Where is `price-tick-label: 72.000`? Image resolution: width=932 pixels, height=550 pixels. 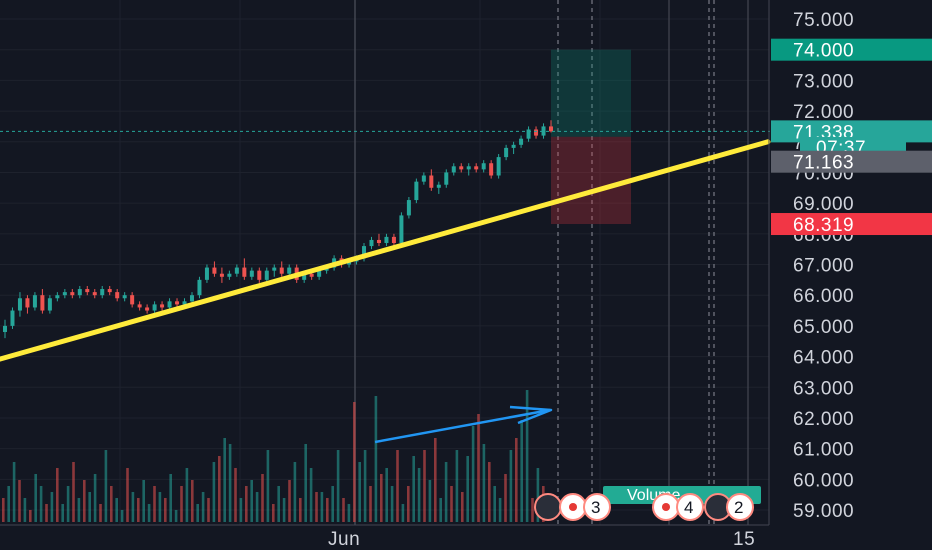 price-tick-label: 72.000 is located at coordinates (823, 112).